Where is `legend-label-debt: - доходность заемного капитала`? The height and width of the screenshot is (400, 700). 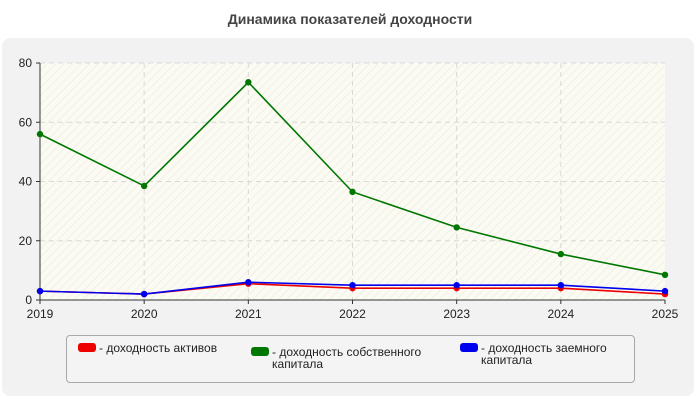 legend-label-debt: - доходность заемного капитала is located at coordinates (544, 354).